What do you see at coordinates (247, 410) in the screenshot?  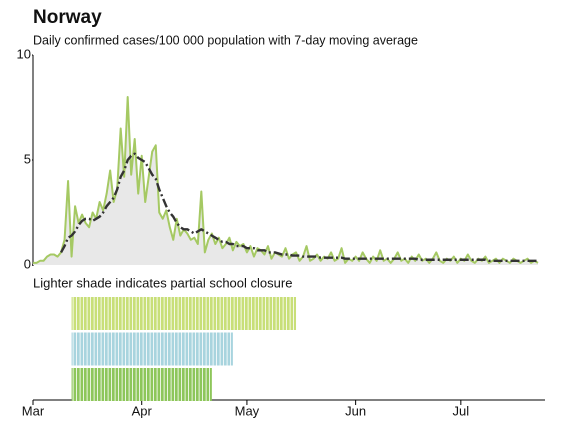 I see `x-tick-label: May` at bounding box center [247, 410].